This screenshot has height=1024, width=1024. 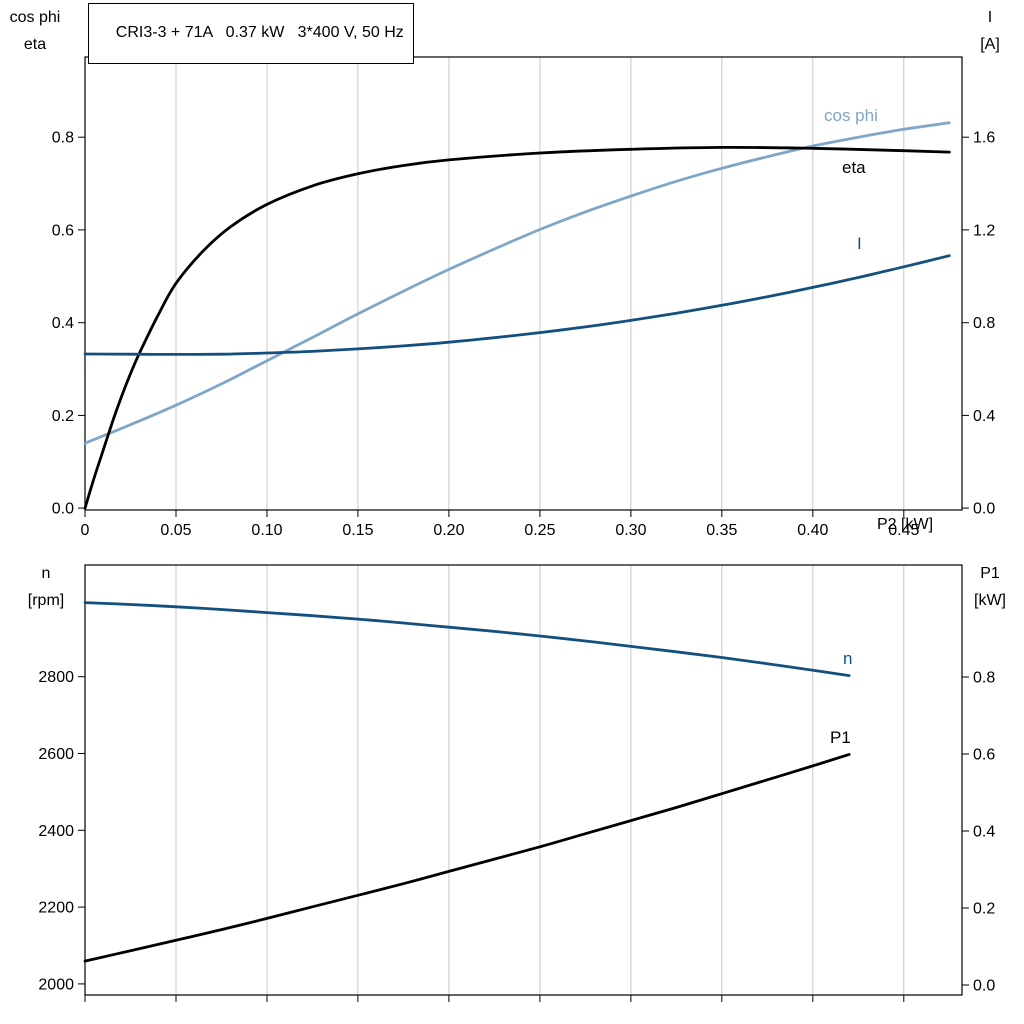 I want to click on chart-title-box: CRI3-3 + 71A 0.37 kW 3*400 V, 50 Hz, so click(x=251, y=33).